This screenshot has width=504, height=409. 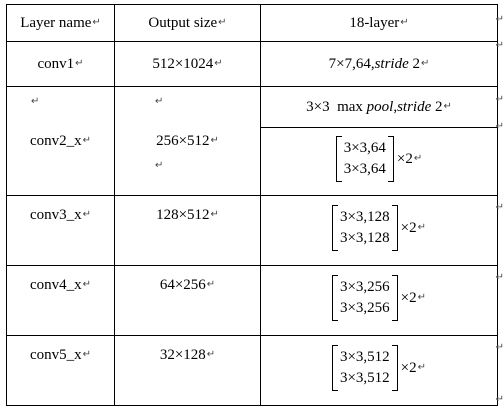 I want to click on table-row: conv1↵ 512×1024↵ 7×7,64,stride 2↵, so click(x=252, y=64).